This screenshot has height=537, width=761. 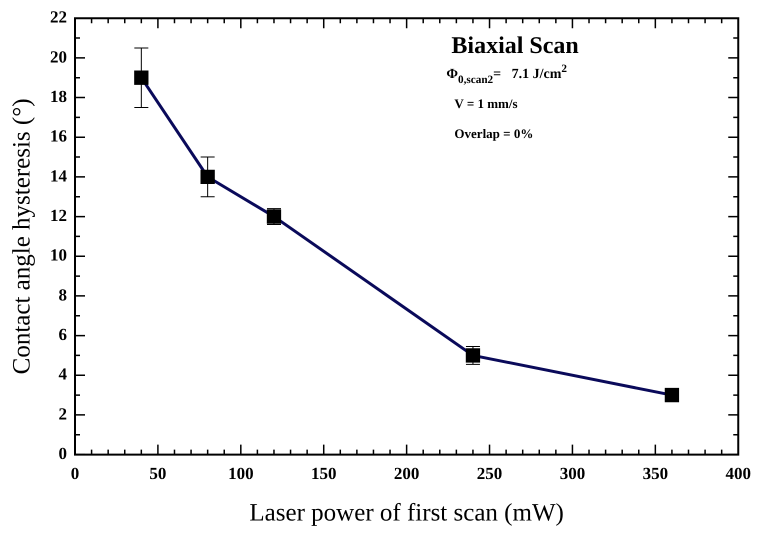 What do you see at coordinates (58, 215) in the screenshot?
I see `y-tick-label: 12` at bounding box center [58, 215].